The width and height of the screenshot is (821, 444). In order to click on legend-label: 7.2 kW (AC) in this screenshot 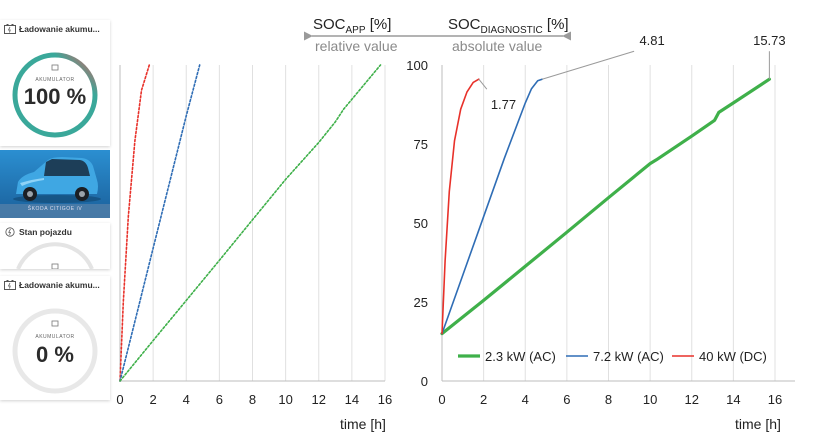, I will do `click(628, 356)`.